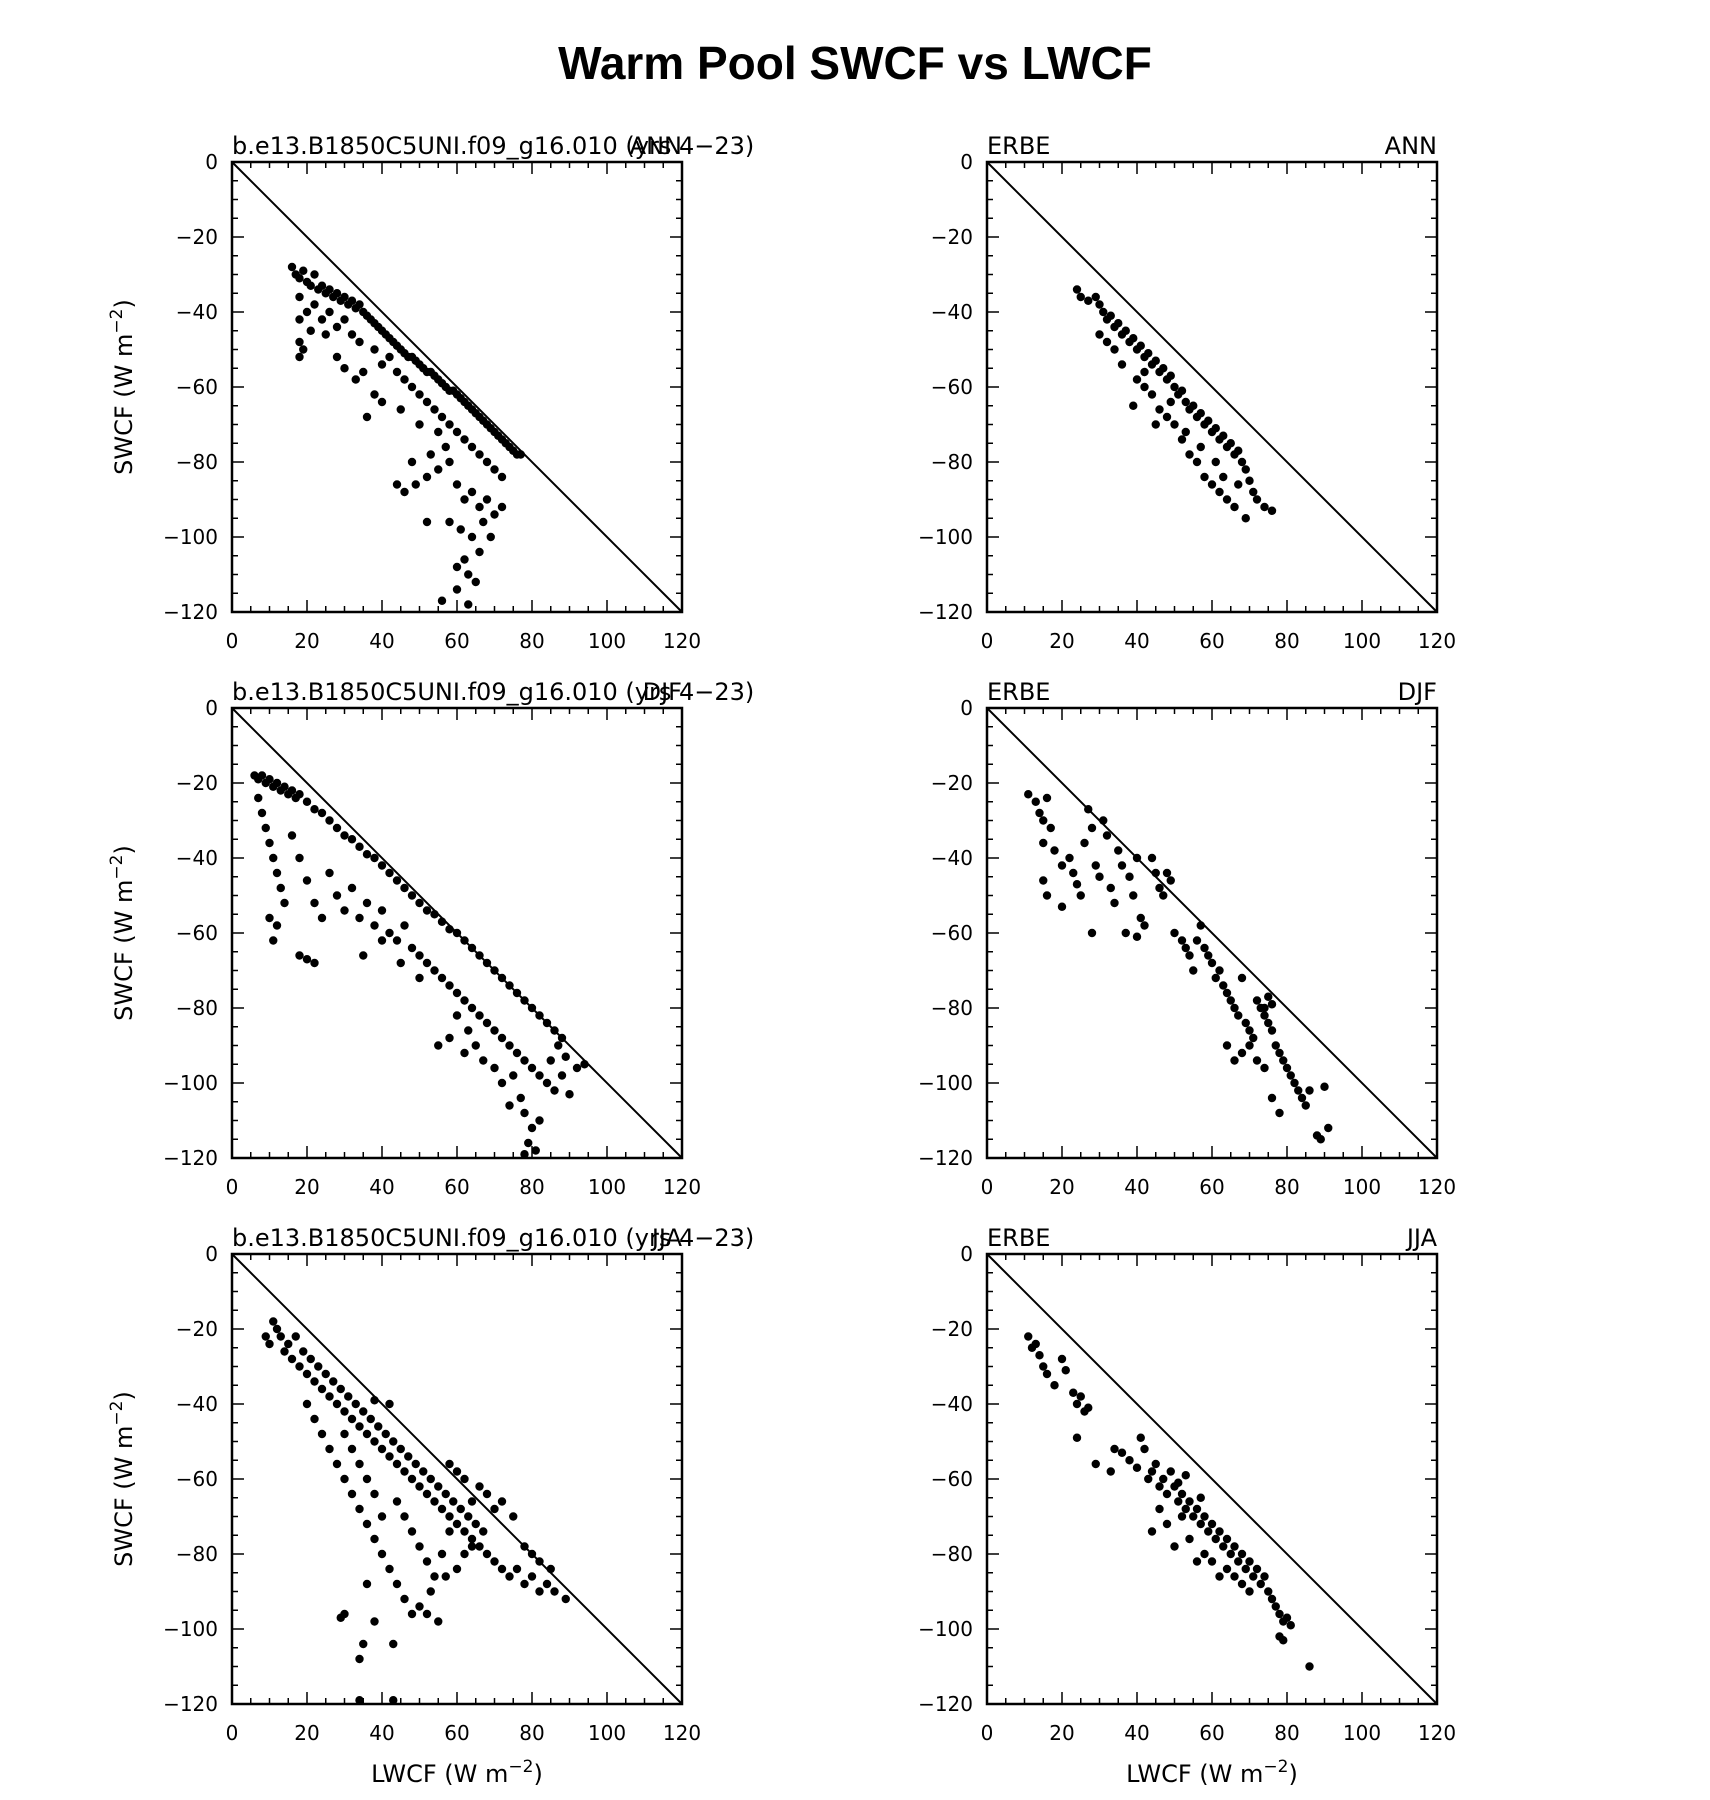  What do you see at coordinates (945, 1704) in the screenshot?
I see `y-tick-label: −120` at bounding box center [945, 1704].